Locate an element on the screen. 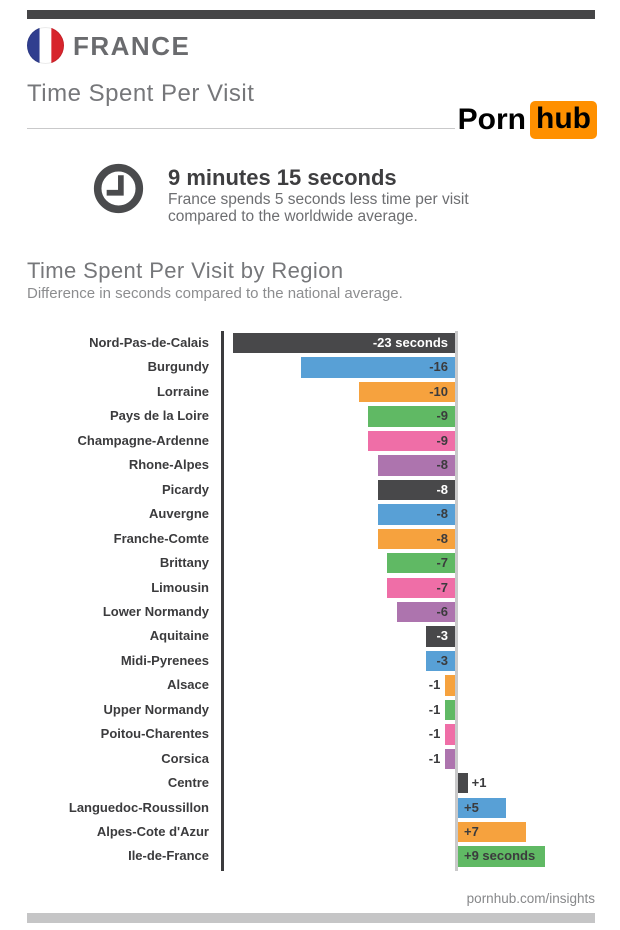 The width and height of the screenshot is (620, 930). header-divider is located at coordinates (241, 128).